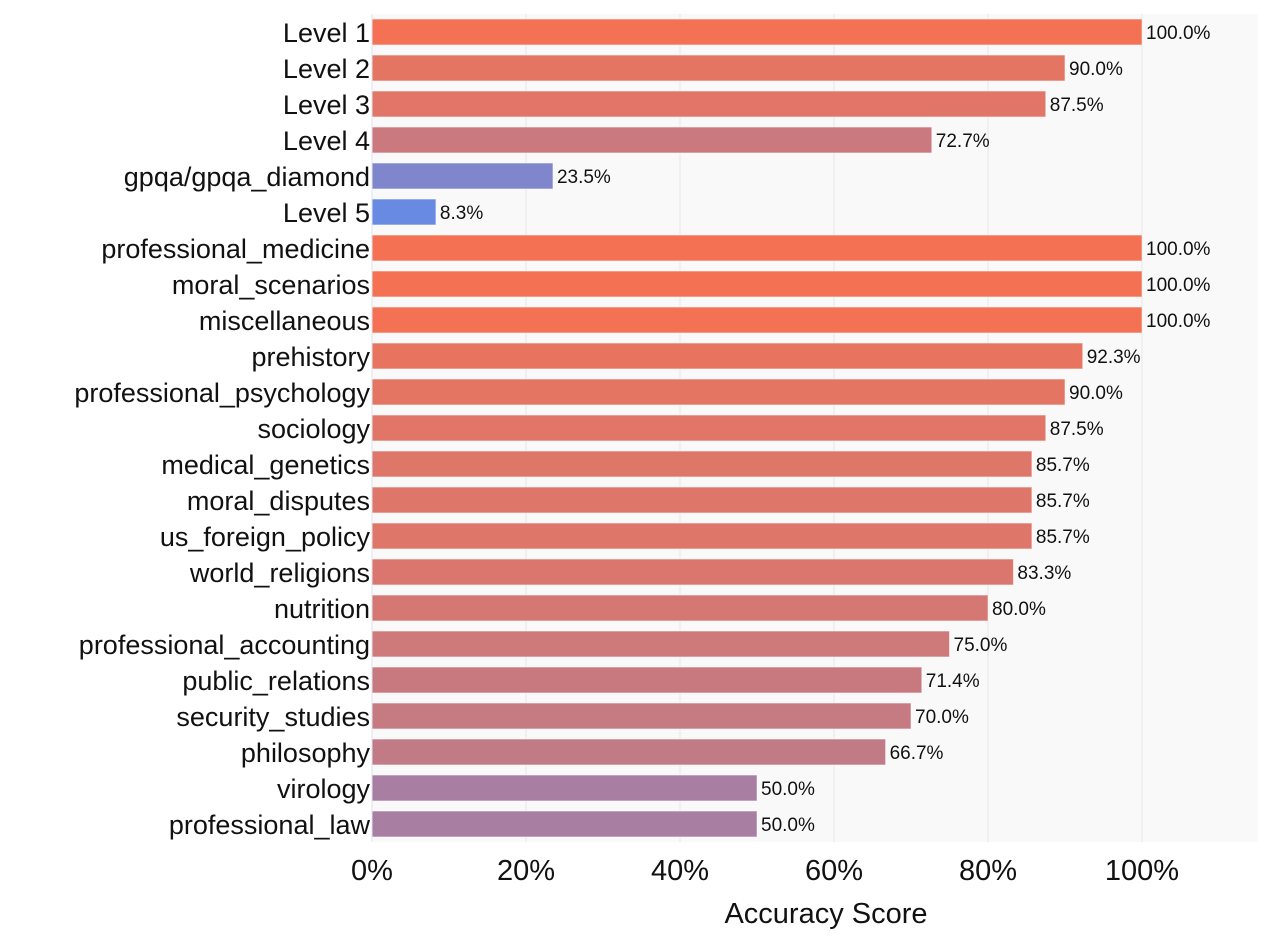  What do you see at coordinates (265, 465) in the screenshot?
I see `y-tick-label: medical_genetics` at bounding box center [265, 465].